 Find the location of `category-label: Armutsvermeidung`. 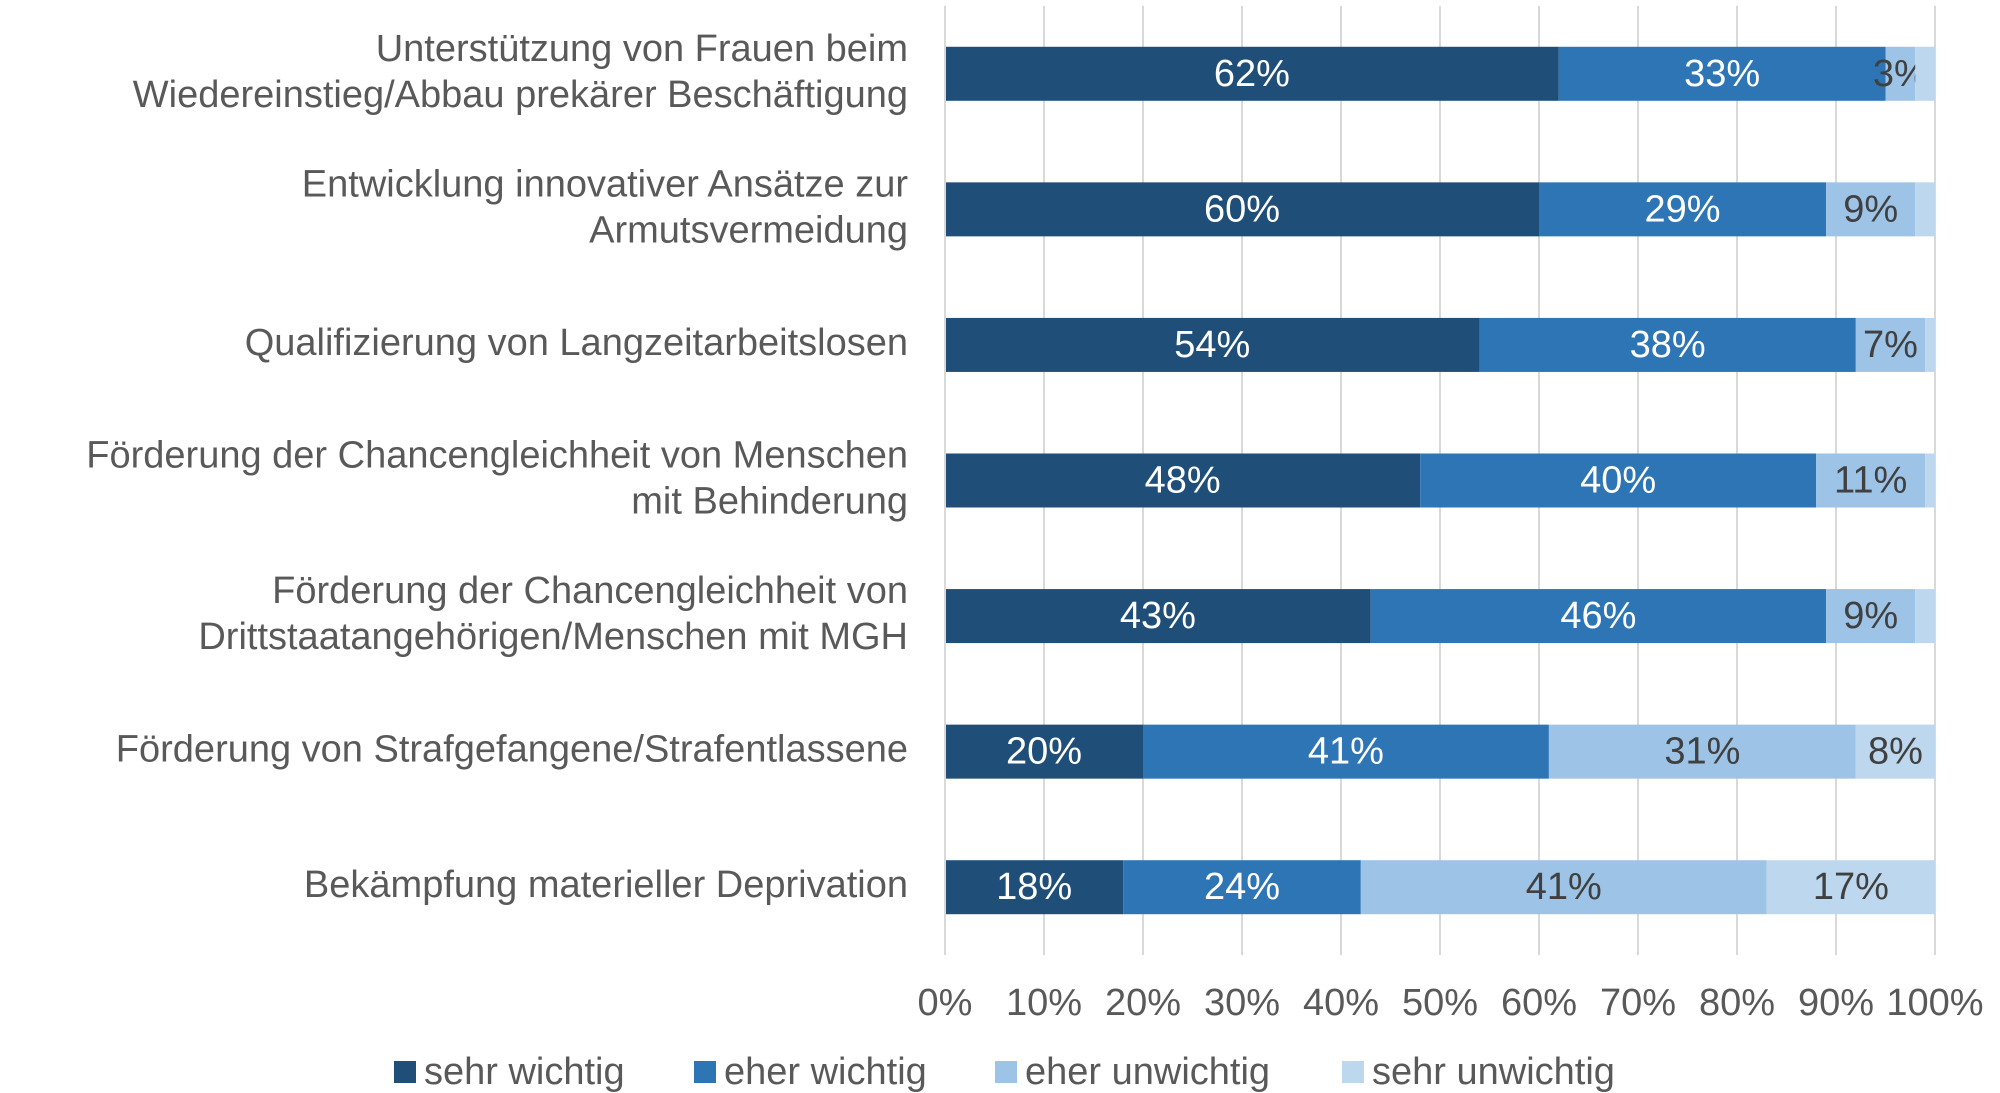

category-label: Armutsvermeidung is located at coordinates (748, 230).